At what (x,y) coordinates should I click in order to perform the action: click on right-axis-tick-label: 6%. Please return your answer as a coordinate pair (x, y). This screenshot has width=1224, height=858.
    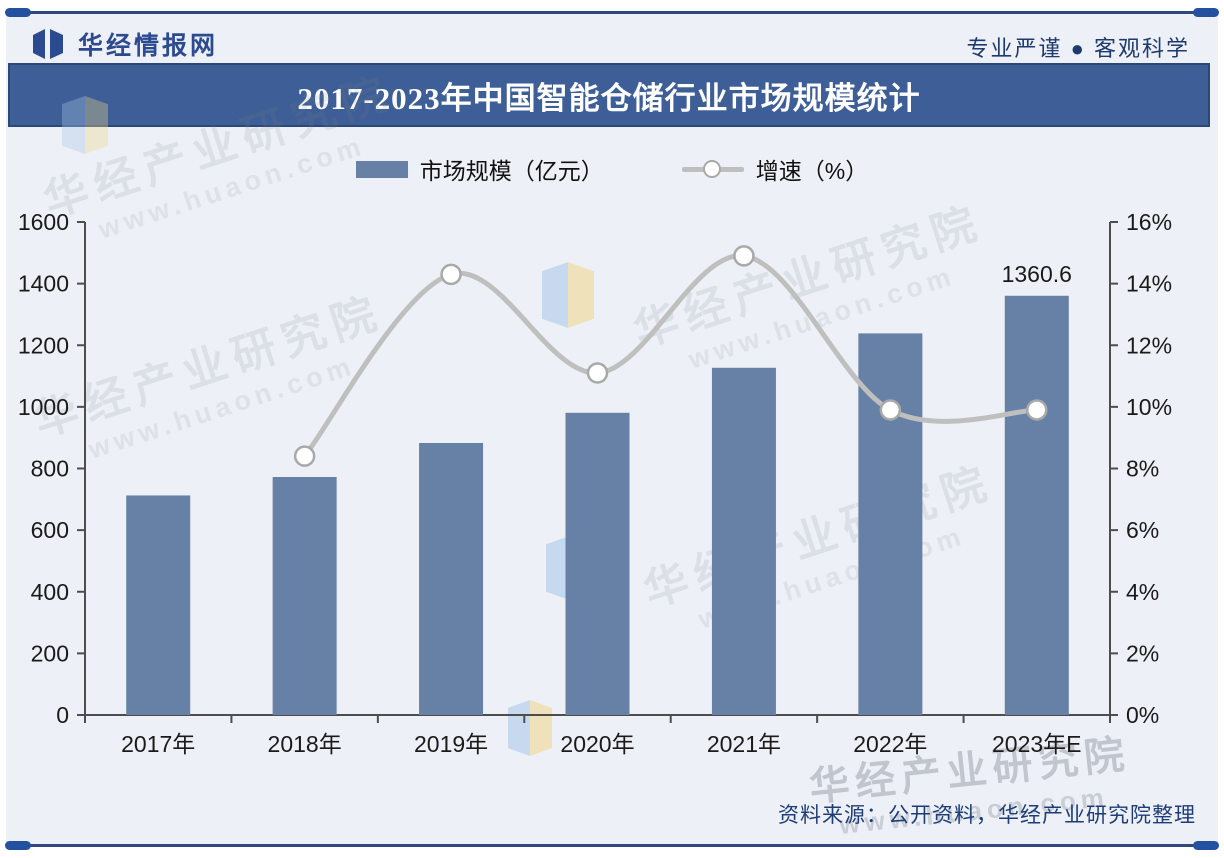
    Looking at the image, I should click on (1142, 530).